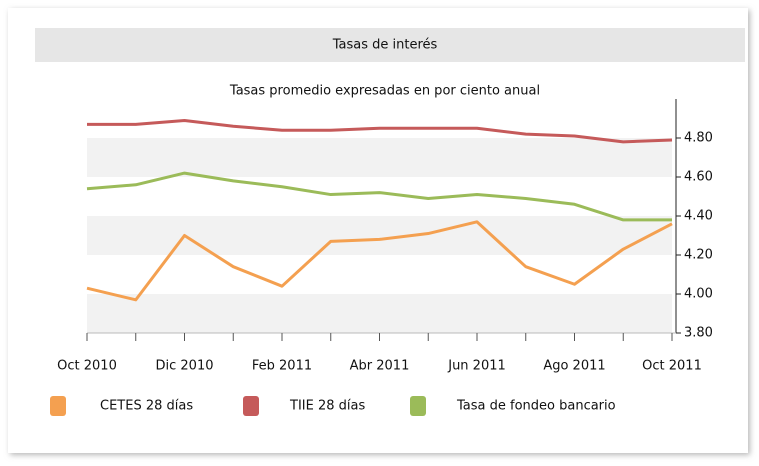 This screenshot has width=759, height=466. I want to click on y-tick-label: 4.60, so click(698, 177).